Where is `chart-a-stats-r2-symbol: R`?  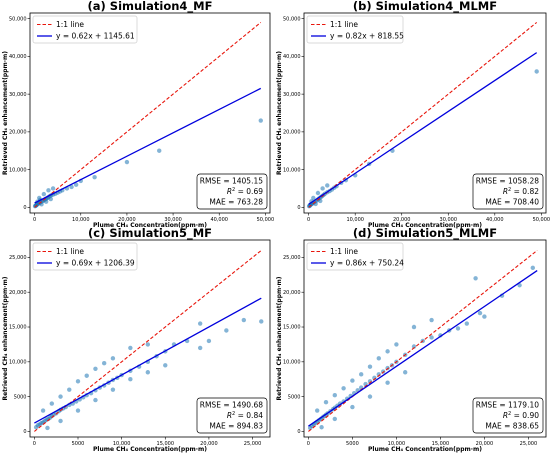
chart-a-stats-r2-symbol: R is located at coordinates (229, 191).